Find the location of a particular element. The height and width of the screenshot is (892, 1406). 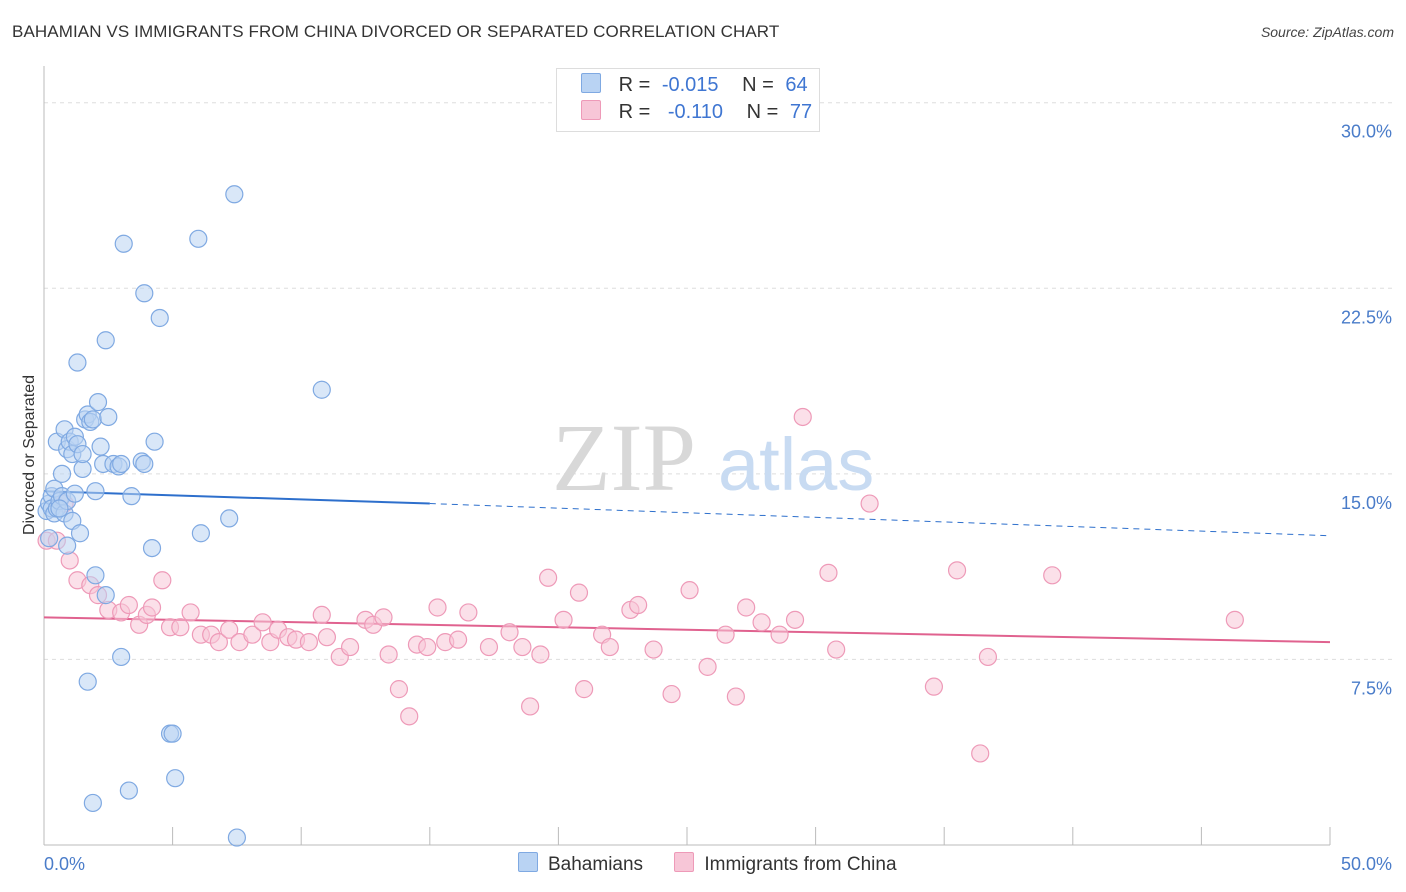

x-tick-label: 50.0% is located at coordinates (1366, 864).